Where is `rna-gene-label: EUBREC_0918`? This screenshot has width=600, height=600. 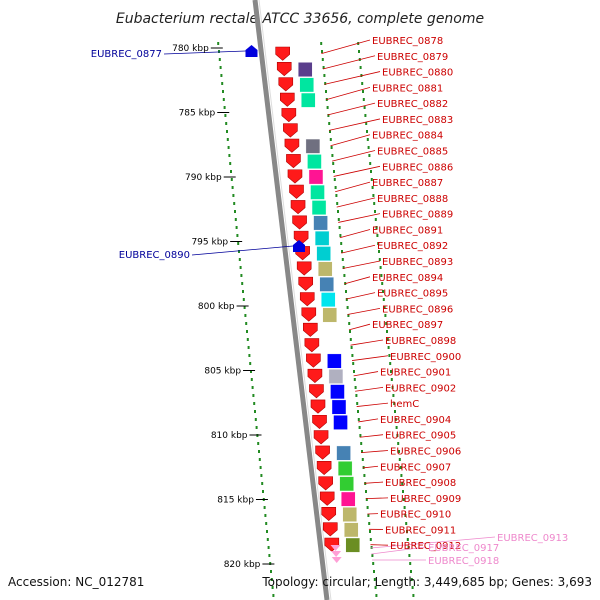
rna-gene-label: EUBREC_0918 is located at coordinates (463, 561).